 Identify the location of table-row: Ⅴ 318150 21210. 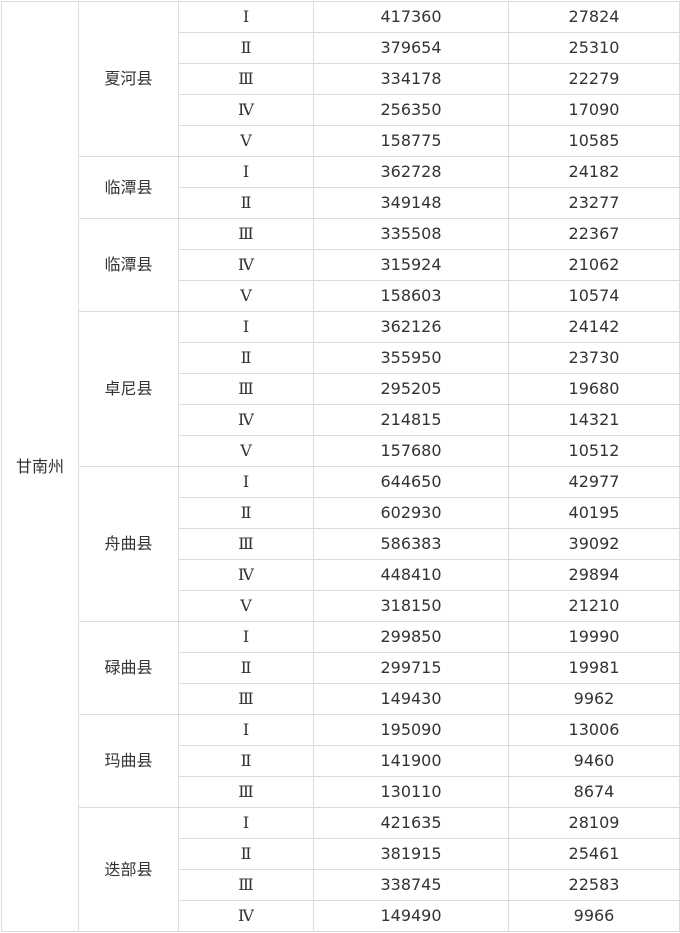
(341, 606).